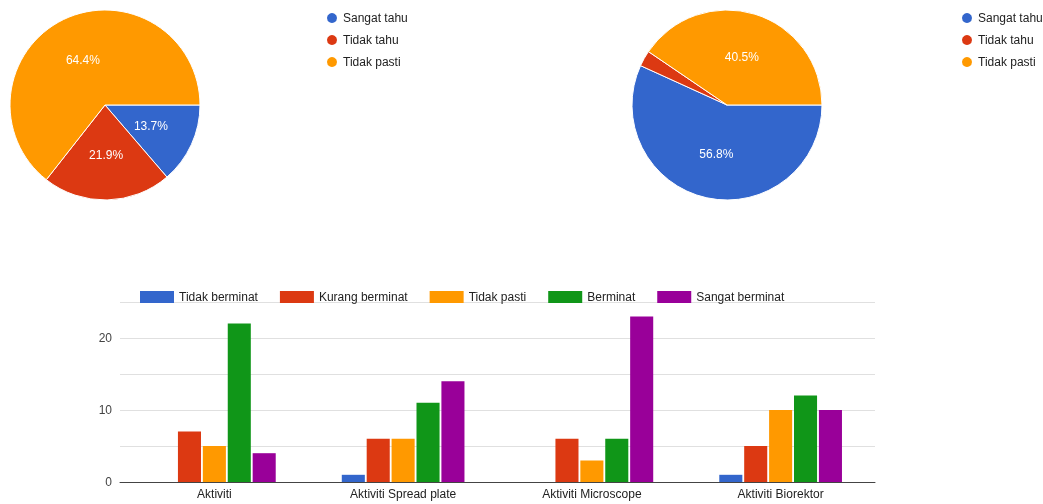 Image resolution: width=1043 pixels, height=504 pixels. Describe the element at coordinates (740, 297) in the screenshot. I see `legend-label: Sangat berminat` at that location.